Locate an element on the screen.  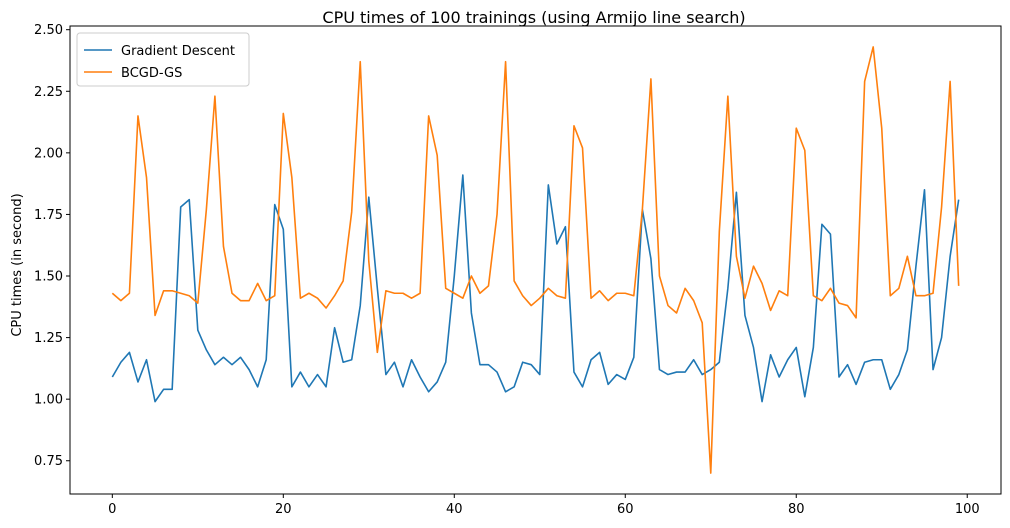
y-axis-label: CPU times (in second) is located at coordinates (17, 264).